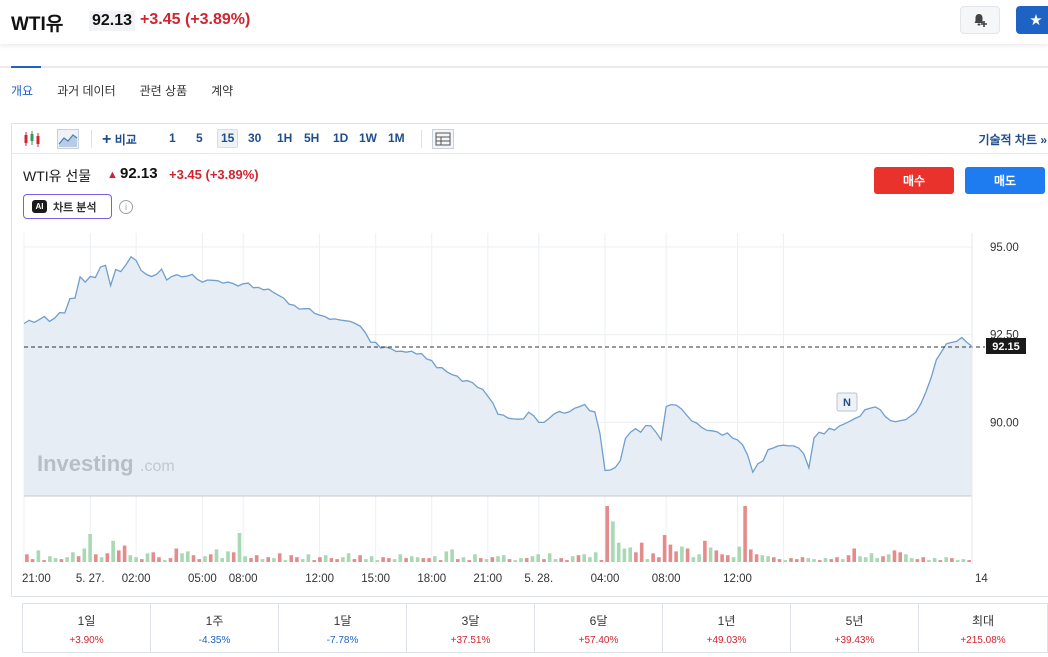 This screenshot has height=657, width=1048. I want to click on info-icon: i, so click(126, 207).